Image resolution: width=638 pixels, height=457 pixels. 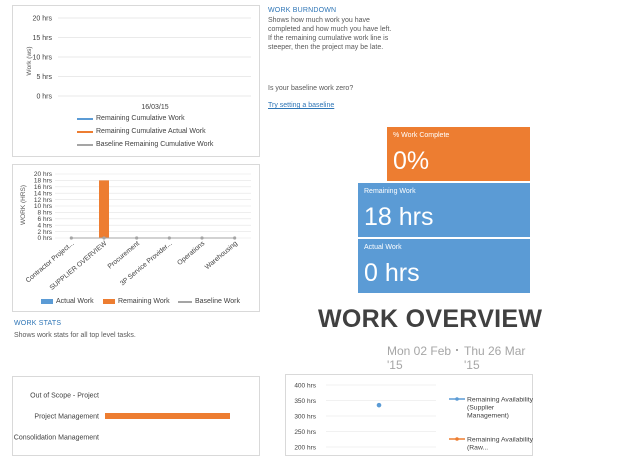 I want to click on task-chart-ytick: 14 hrs, so click(x=43, y=193).